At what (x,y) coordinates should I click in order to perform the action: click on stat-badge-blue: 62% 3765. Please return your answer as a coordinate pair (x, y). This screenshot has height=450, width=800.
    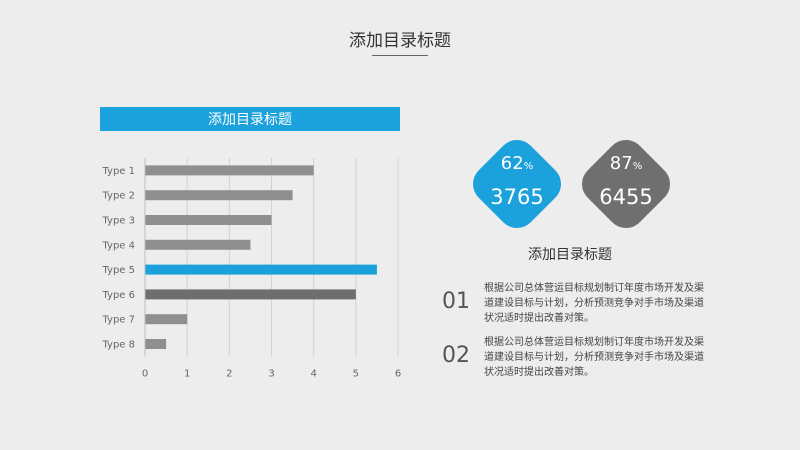
    Looking at the image, I should click on (517, 184).